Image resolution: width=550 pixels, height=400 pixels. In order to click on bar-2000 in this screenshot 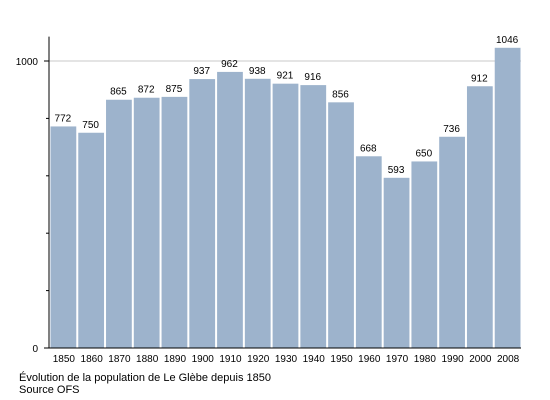, I will do `click(479, 217)`.